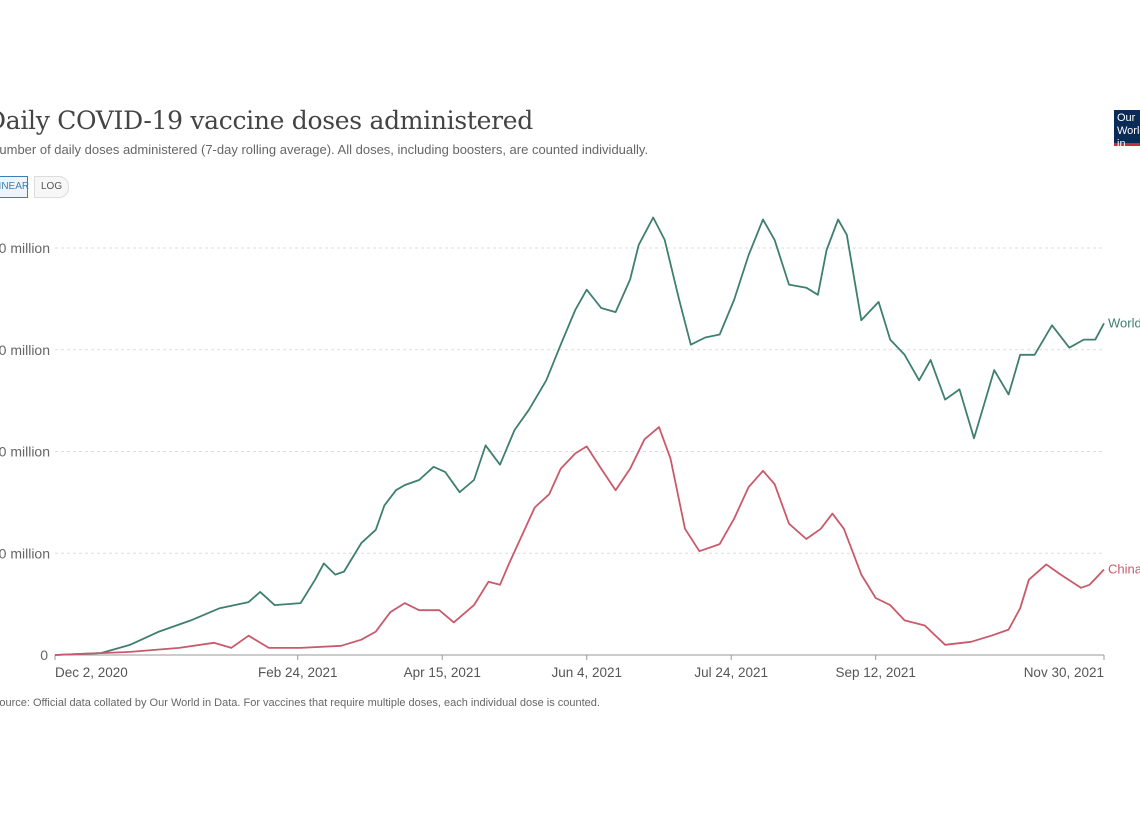  Describe the element at coordinates (25, 248) in the screenshot. I see `y-tick-label: 40 million` at that location.